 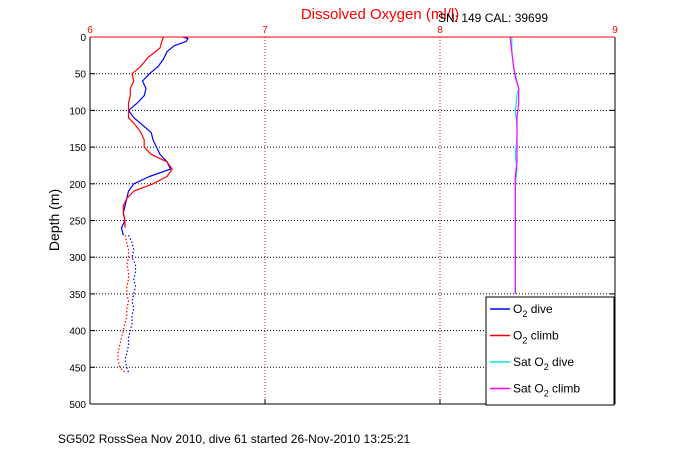 I want to click on y-tick-label: 150, so click(x=77, y=148).